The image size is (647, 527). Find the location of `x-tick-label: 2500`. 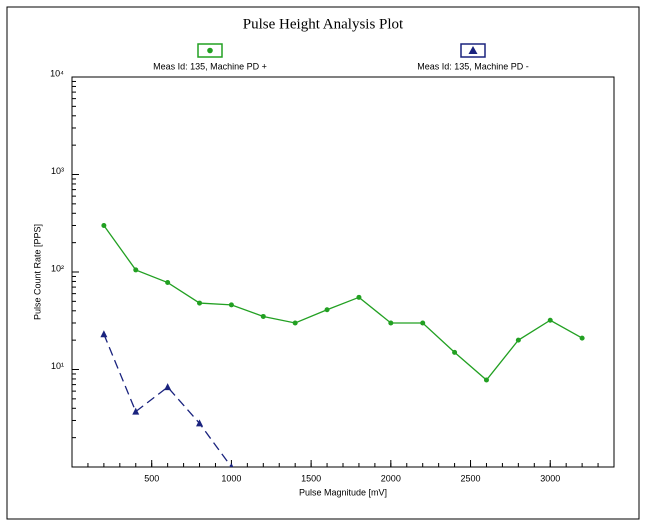

x-tick-label: 2500 is located at coordinates (471, 478).